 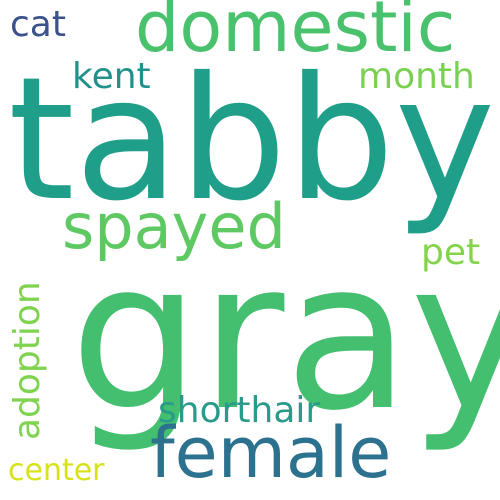 I want to click on word-adoption: adoption, so click(x=27, y=360).